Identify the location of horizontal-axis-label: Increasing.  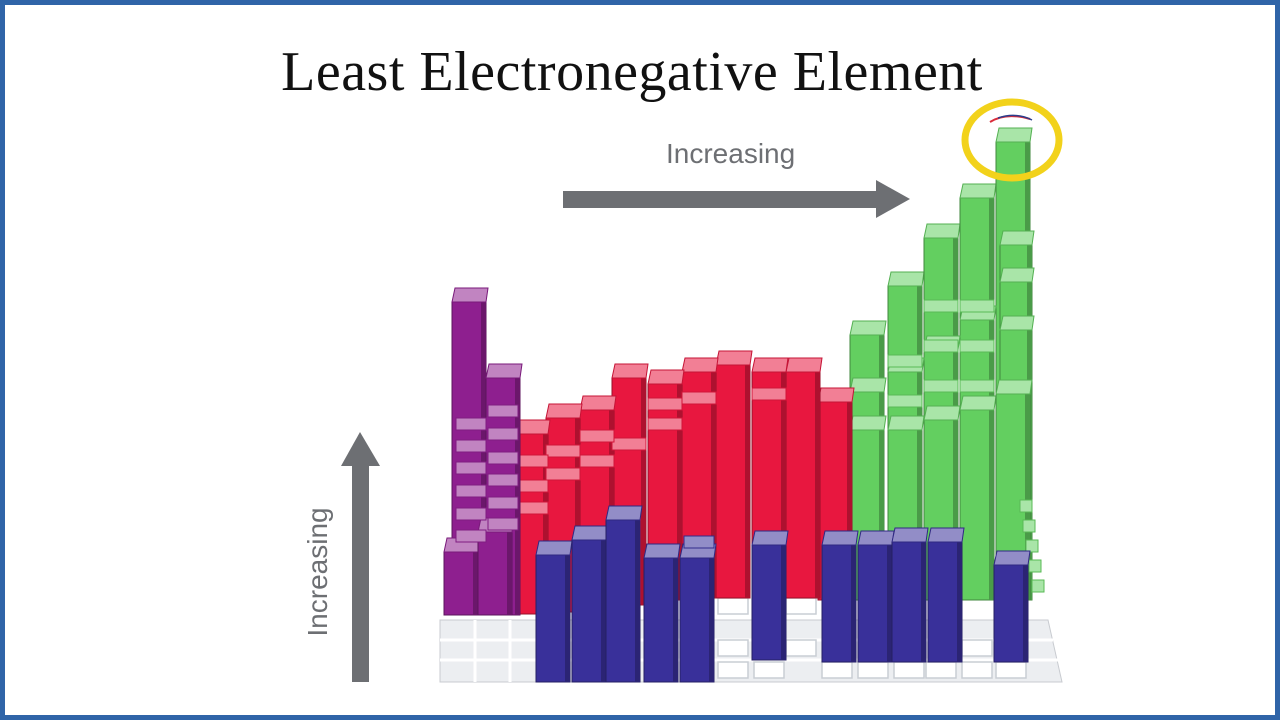
(731, 153).